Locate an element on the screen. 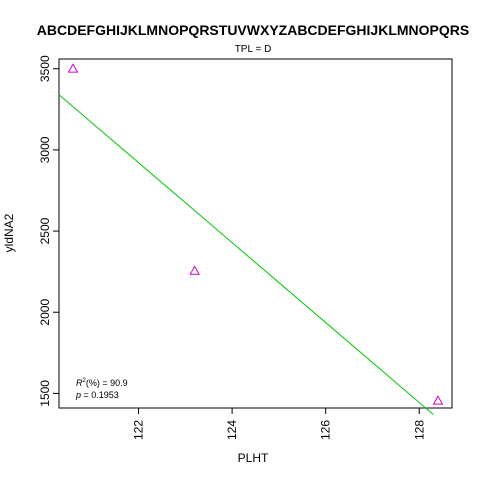  x-tick-label: 126 is located at coordinates (326, 430).